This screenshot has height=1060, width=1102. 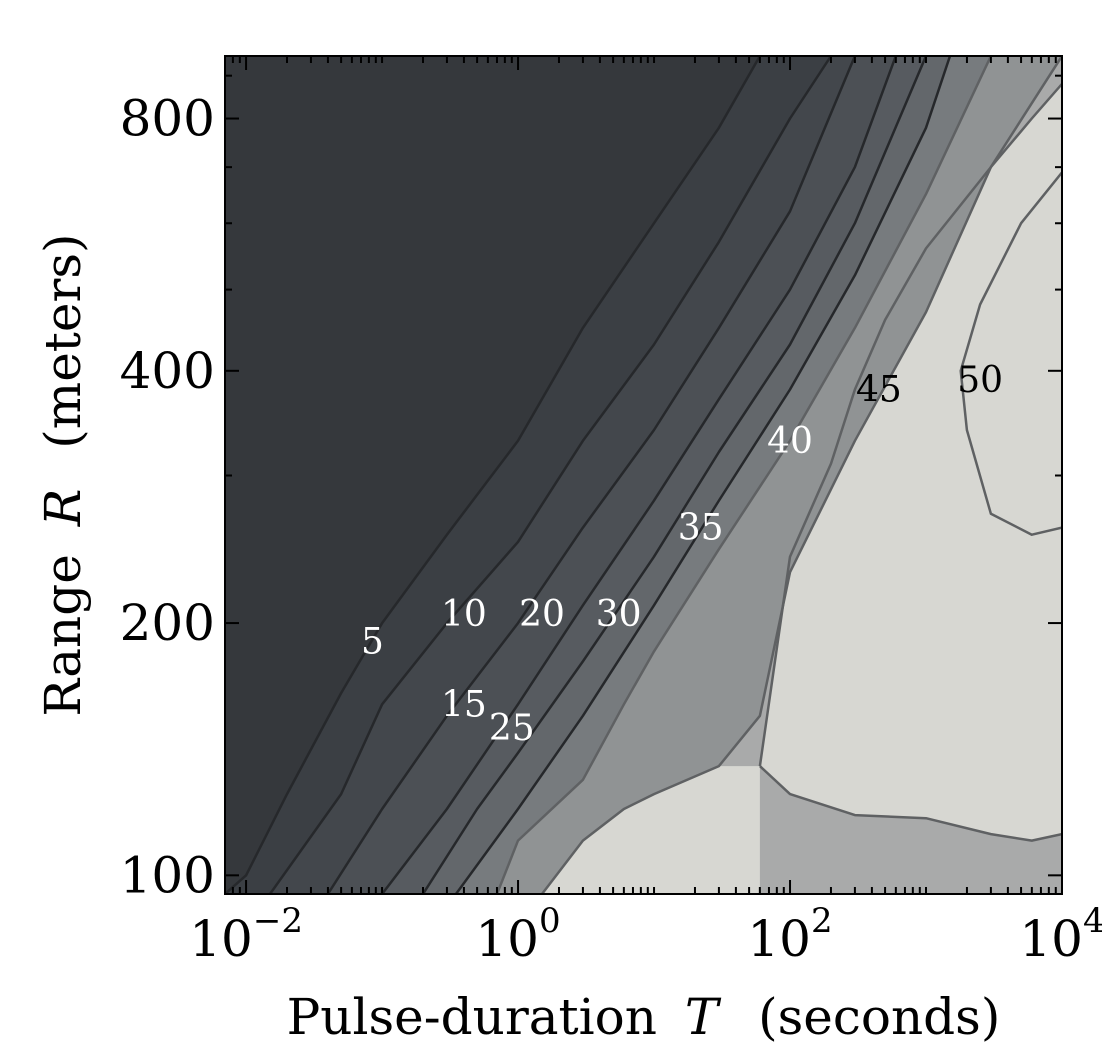 What do you see at coordinates (472, 1017) in the screenshot?
I see `x-axis-label-main: Pulse-duration` at bounding box center [472, 1017].